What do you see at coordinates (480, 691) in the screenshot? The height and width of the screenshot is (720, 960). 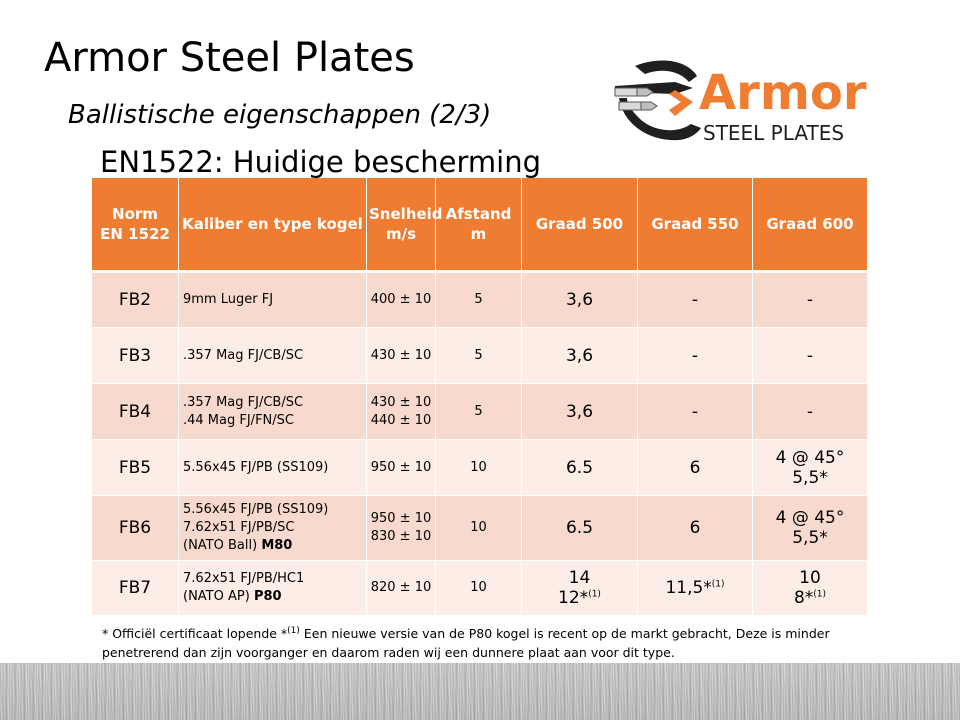 I see `brushed-steel-strip` at bounding box center [480, 691].